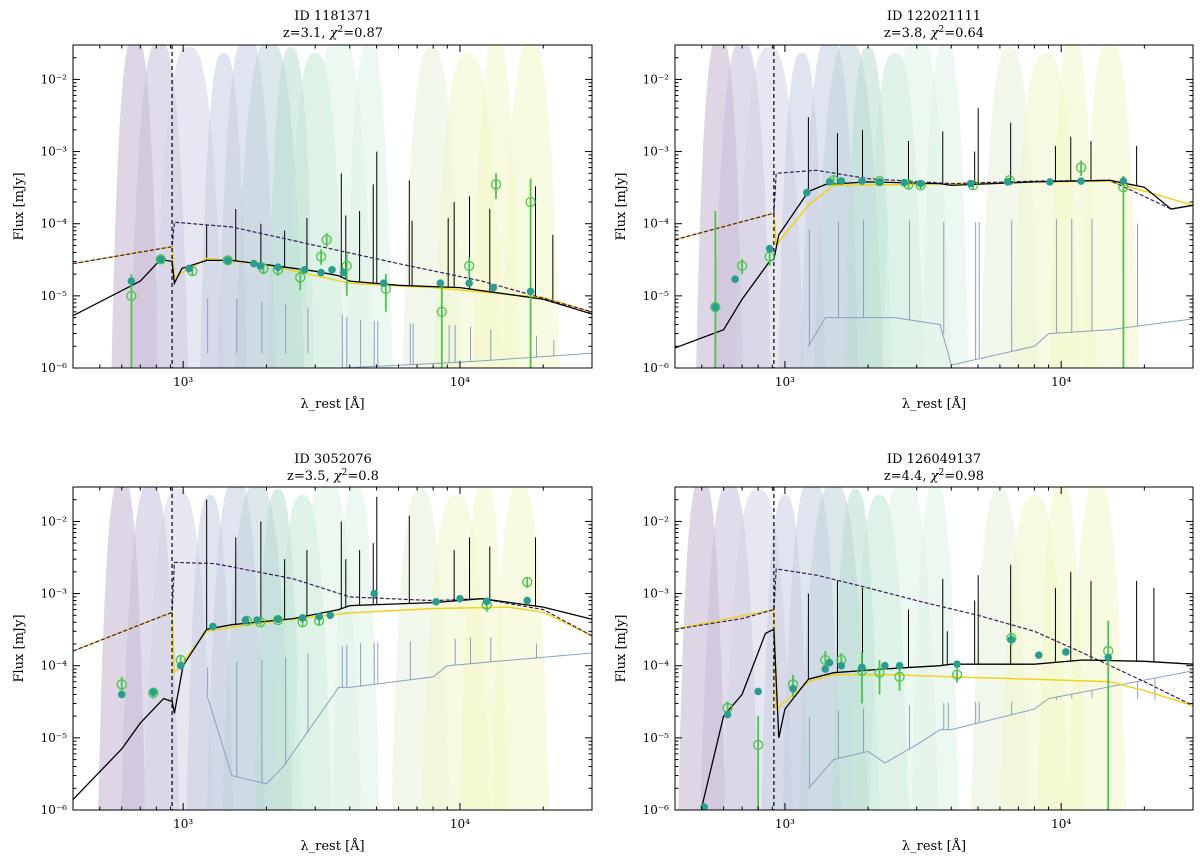  What do you see at coordinates (54, 79) in the screenshot?
I see `panel-0-ytick-label-4: 10⁻²` at bounding box center [54, 79].